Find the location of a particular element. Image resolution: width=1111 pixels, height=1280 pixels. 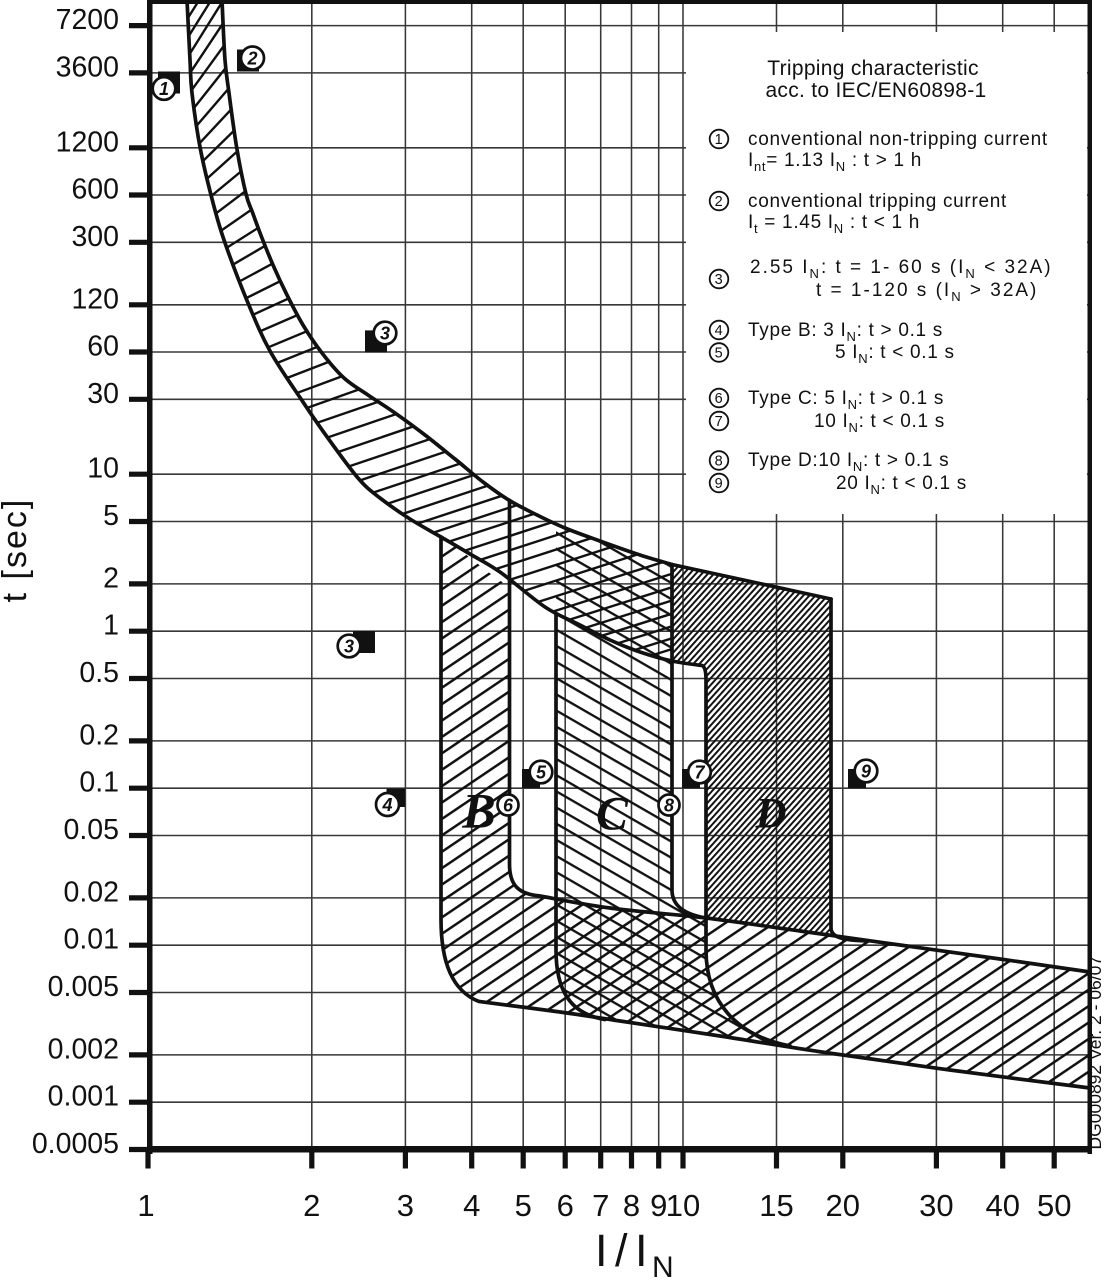

svg-text: 600 is located at coordinates (95, 190).